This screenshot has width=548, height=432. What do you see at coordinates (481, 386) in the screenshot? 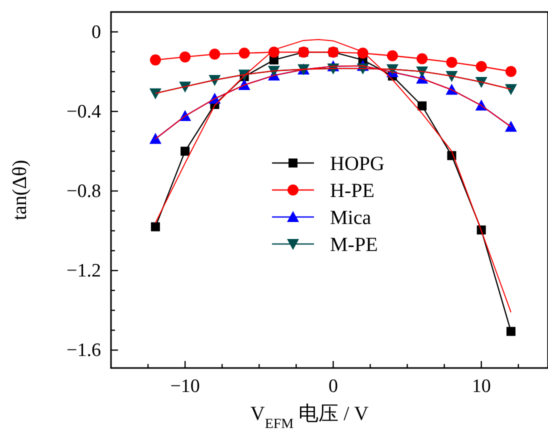
I see `x-tick-label: 10` at bounding box center [481, 386].